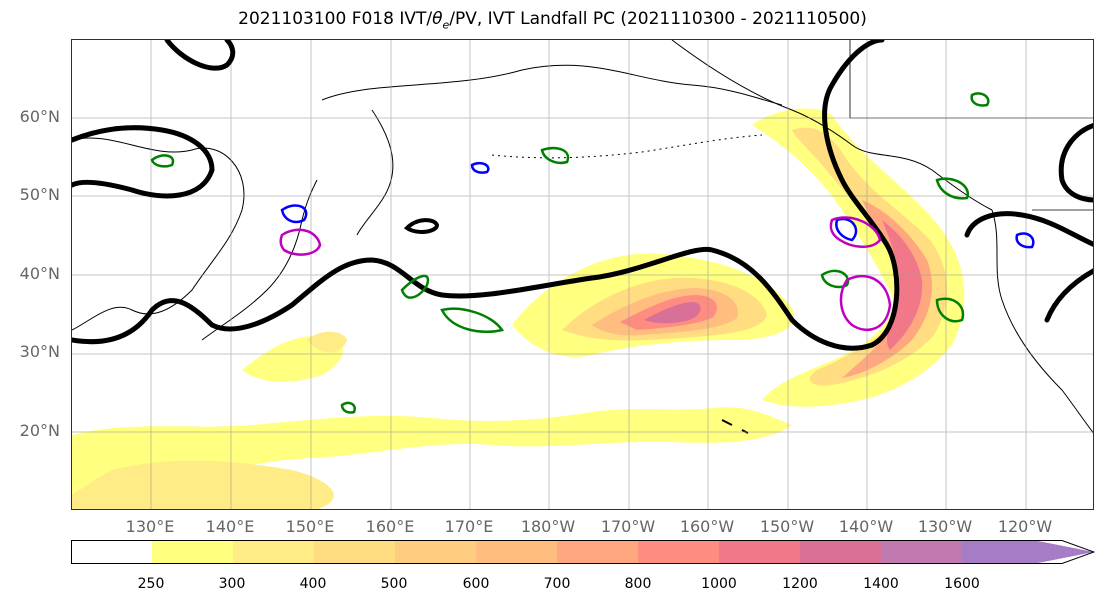  I want to click on colorbar-tick-1600: 1600, so click(962, 584).